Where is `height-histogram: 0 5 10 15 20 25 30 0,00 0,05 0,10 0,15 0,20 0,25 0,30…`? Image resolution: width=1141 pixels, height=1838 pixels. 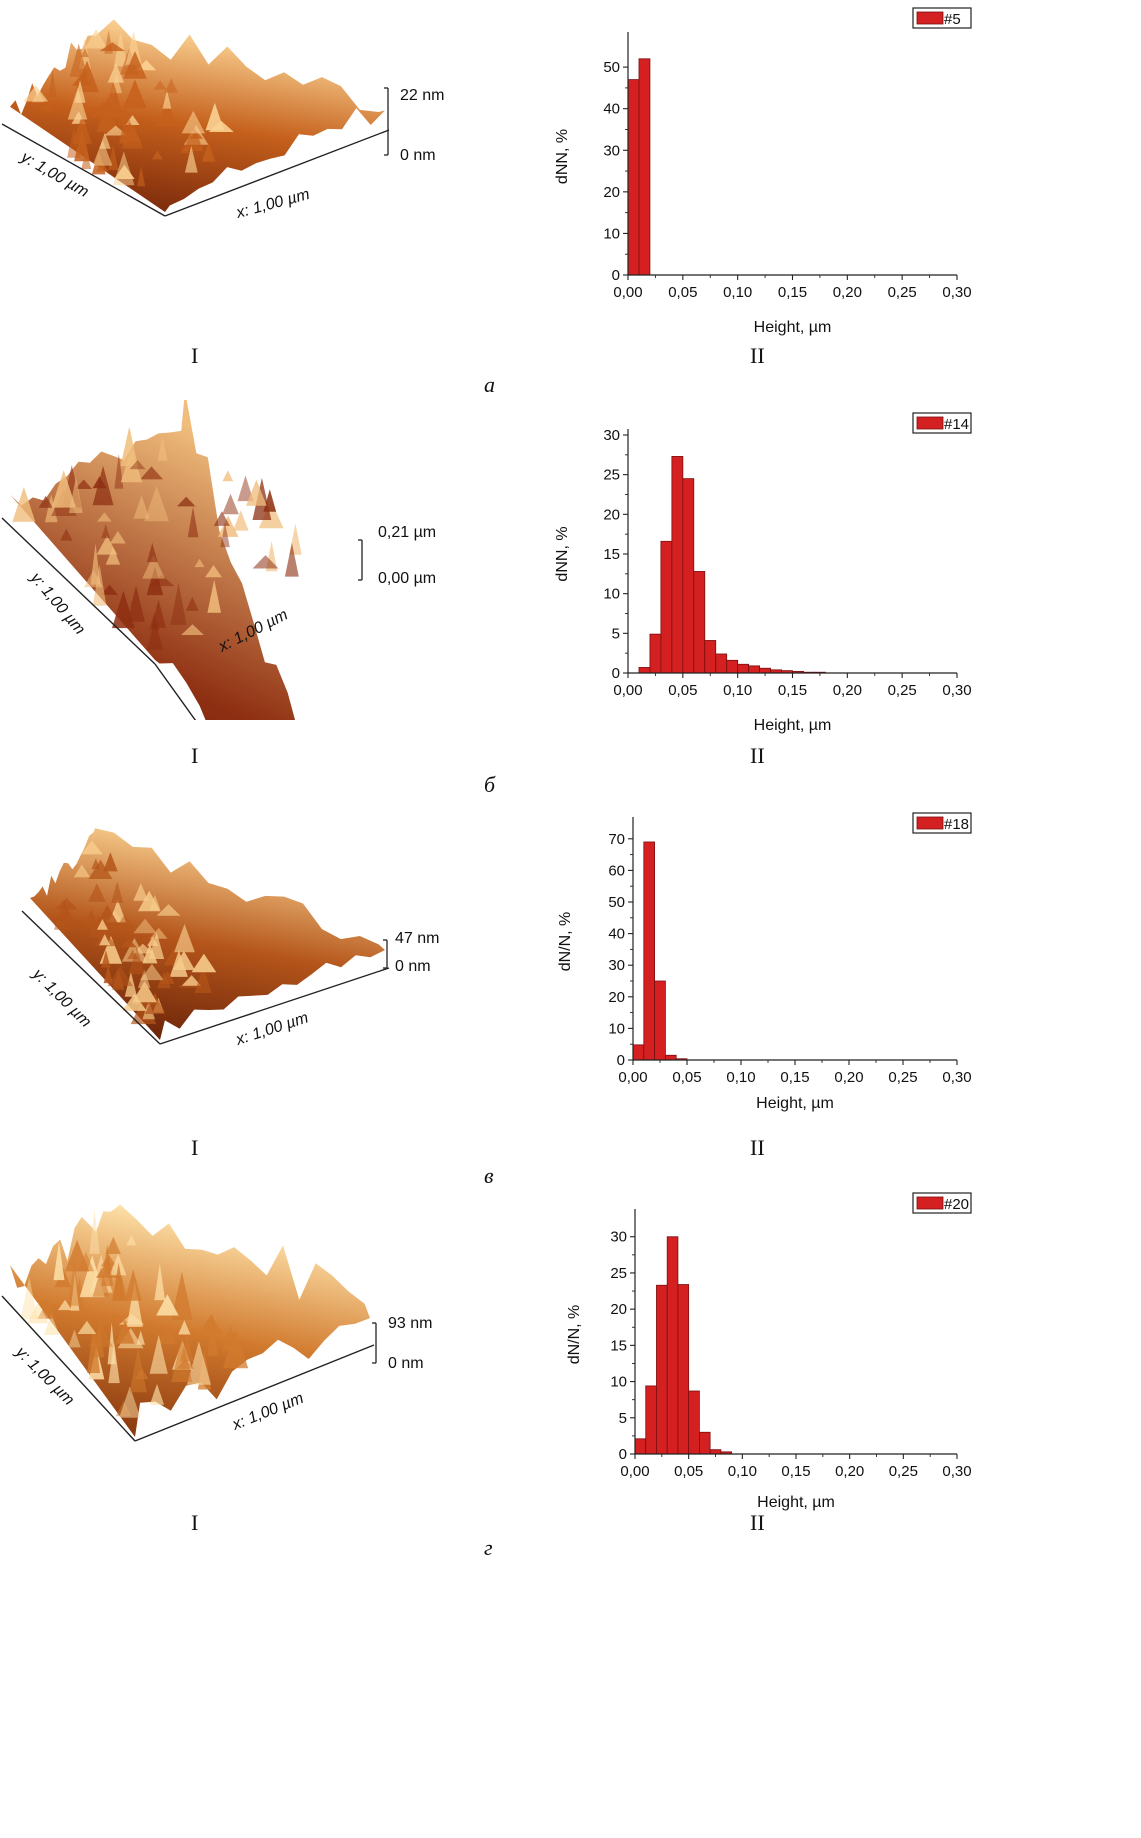 height-histogram: 0 5 10 15 20 25 30 0,00 0,05 0,10 0,15 0,20 0,25 0,30… is located at coordinates (763, 573).